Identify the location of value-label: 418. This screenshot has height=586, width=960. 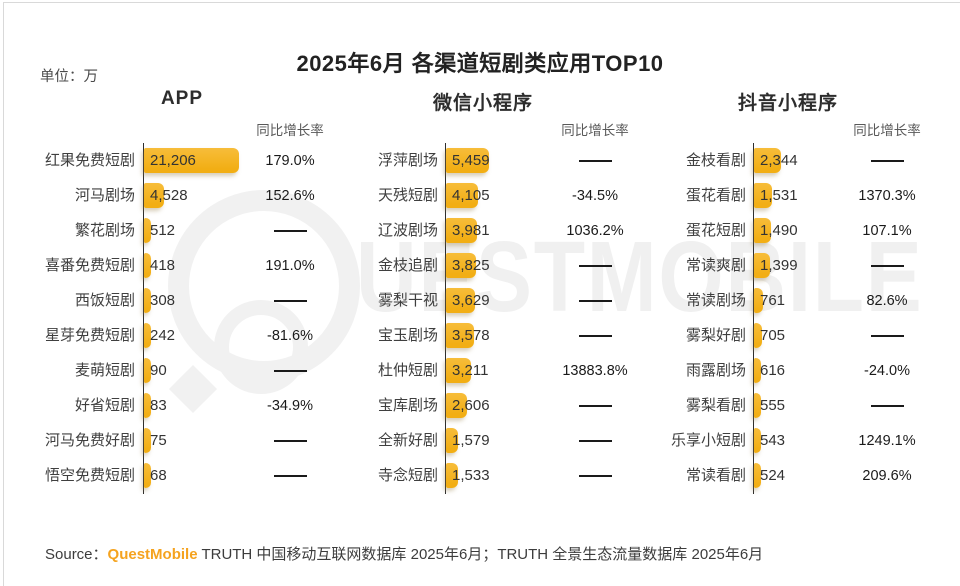
(163, 265).